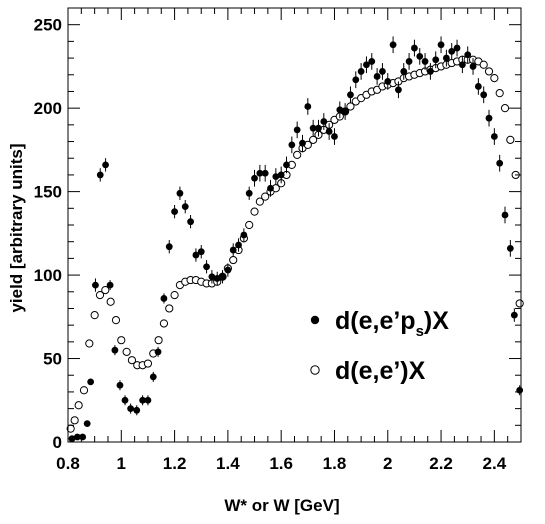 This screenshot has height=524, width=545. Describe the element at coordinates (48, 108) in the screenshot. I see `y-tick-label: 200` at that location.